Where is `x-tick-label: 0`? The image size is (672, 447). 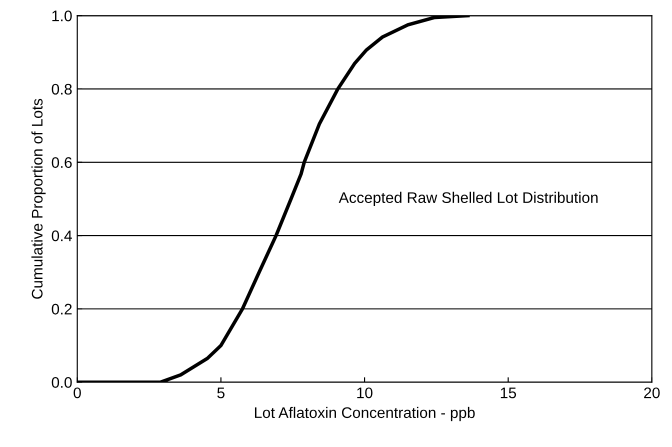
x-tick-label: 0 is located at coordinates (77, 392).